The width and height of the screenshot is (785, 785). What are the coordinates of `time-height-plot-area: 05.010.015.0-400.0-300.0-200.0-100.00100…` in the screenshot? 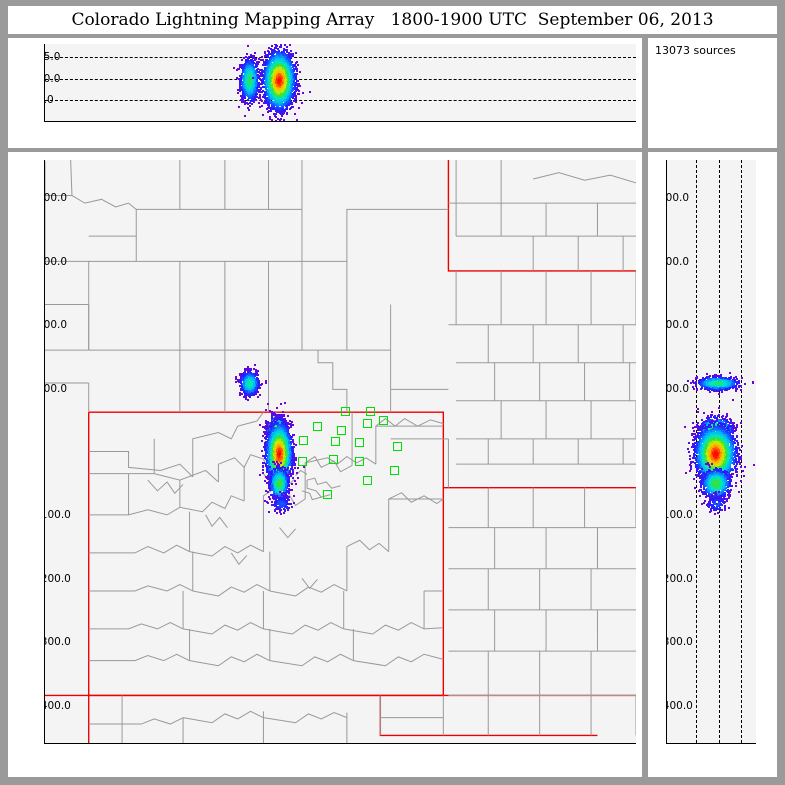 It's located at (340, 83).